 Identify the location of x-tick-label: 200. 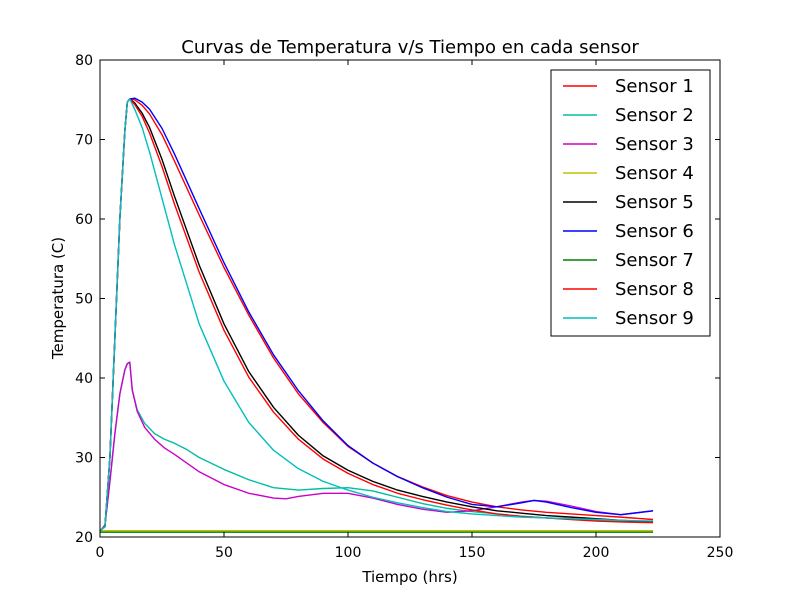
(596, 553).